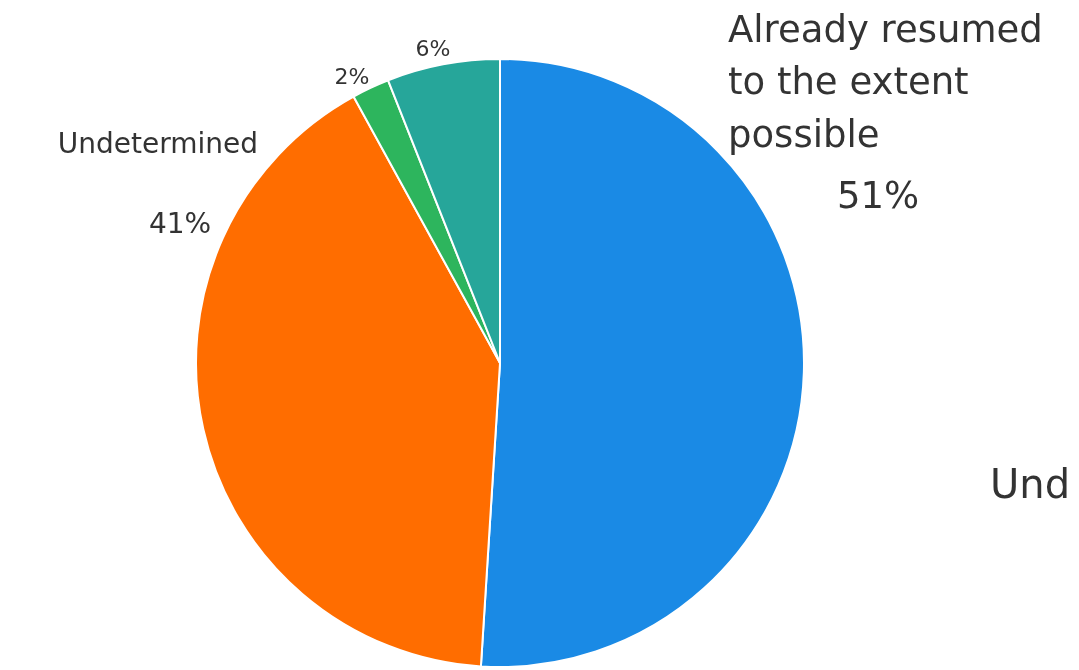 This screenshot has width=1079, height=670. Describe the element at coordinates (878, 195) in the screenshot. I see `data-label: 51%` at that location.